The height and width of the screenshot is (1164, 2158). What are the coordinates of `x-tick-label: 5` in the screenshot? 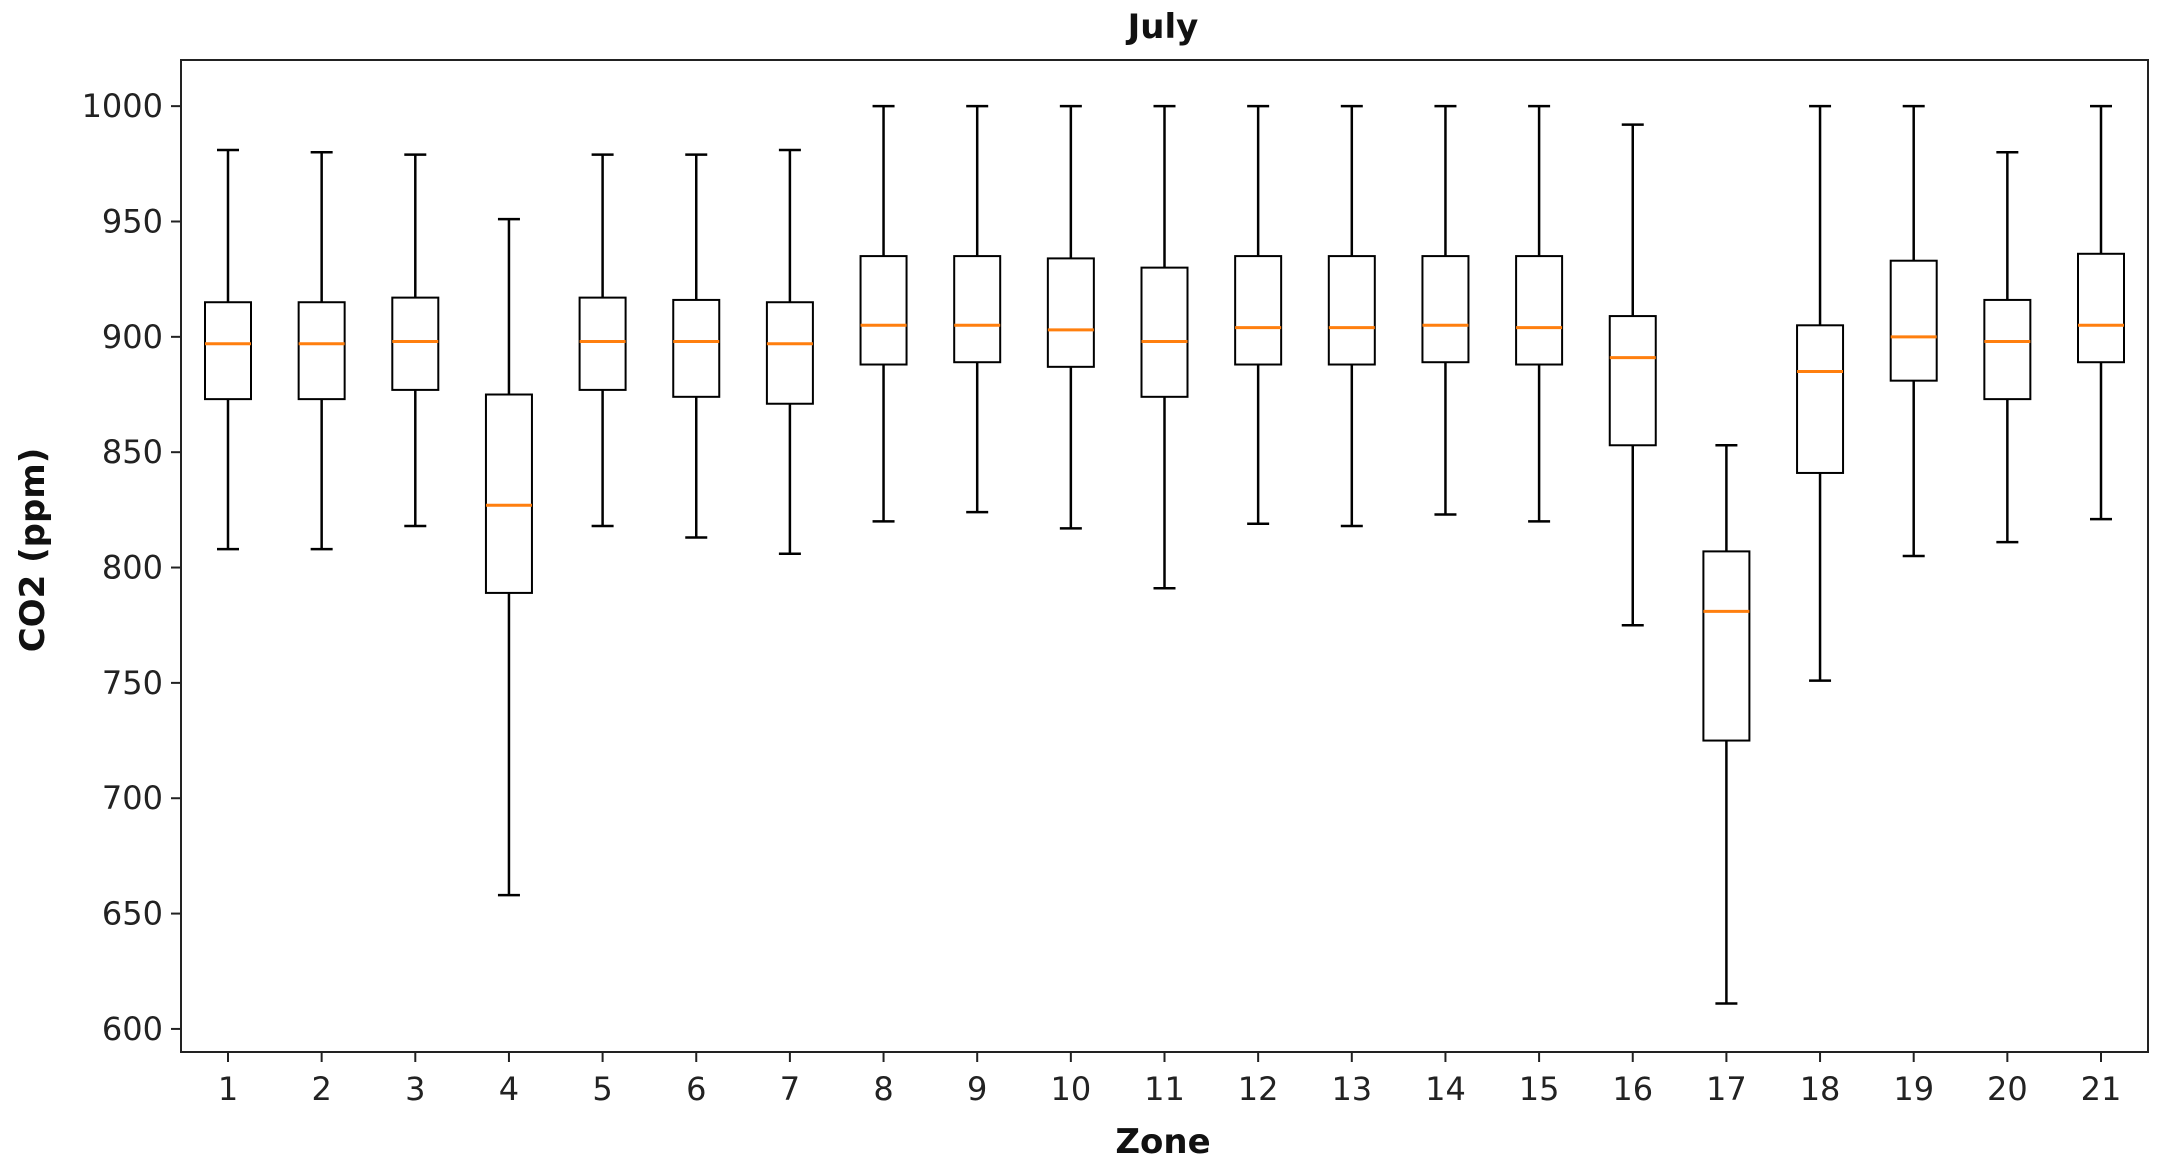 It's located at (602, 1089).